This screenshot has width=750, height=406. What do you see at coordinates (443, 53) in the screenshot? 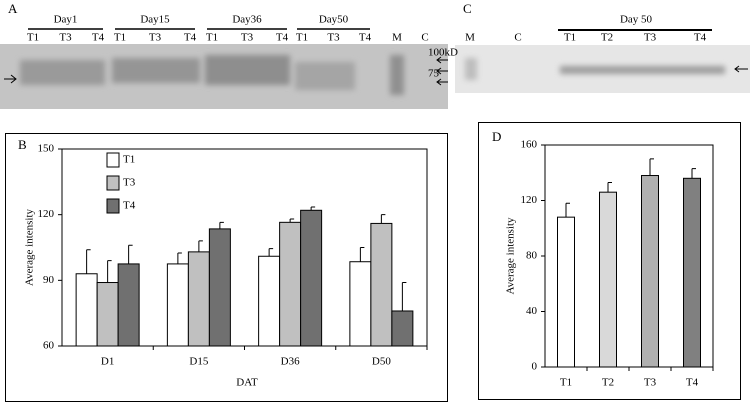
I see `size-label: 100kD` at bounding box center [443, 53].